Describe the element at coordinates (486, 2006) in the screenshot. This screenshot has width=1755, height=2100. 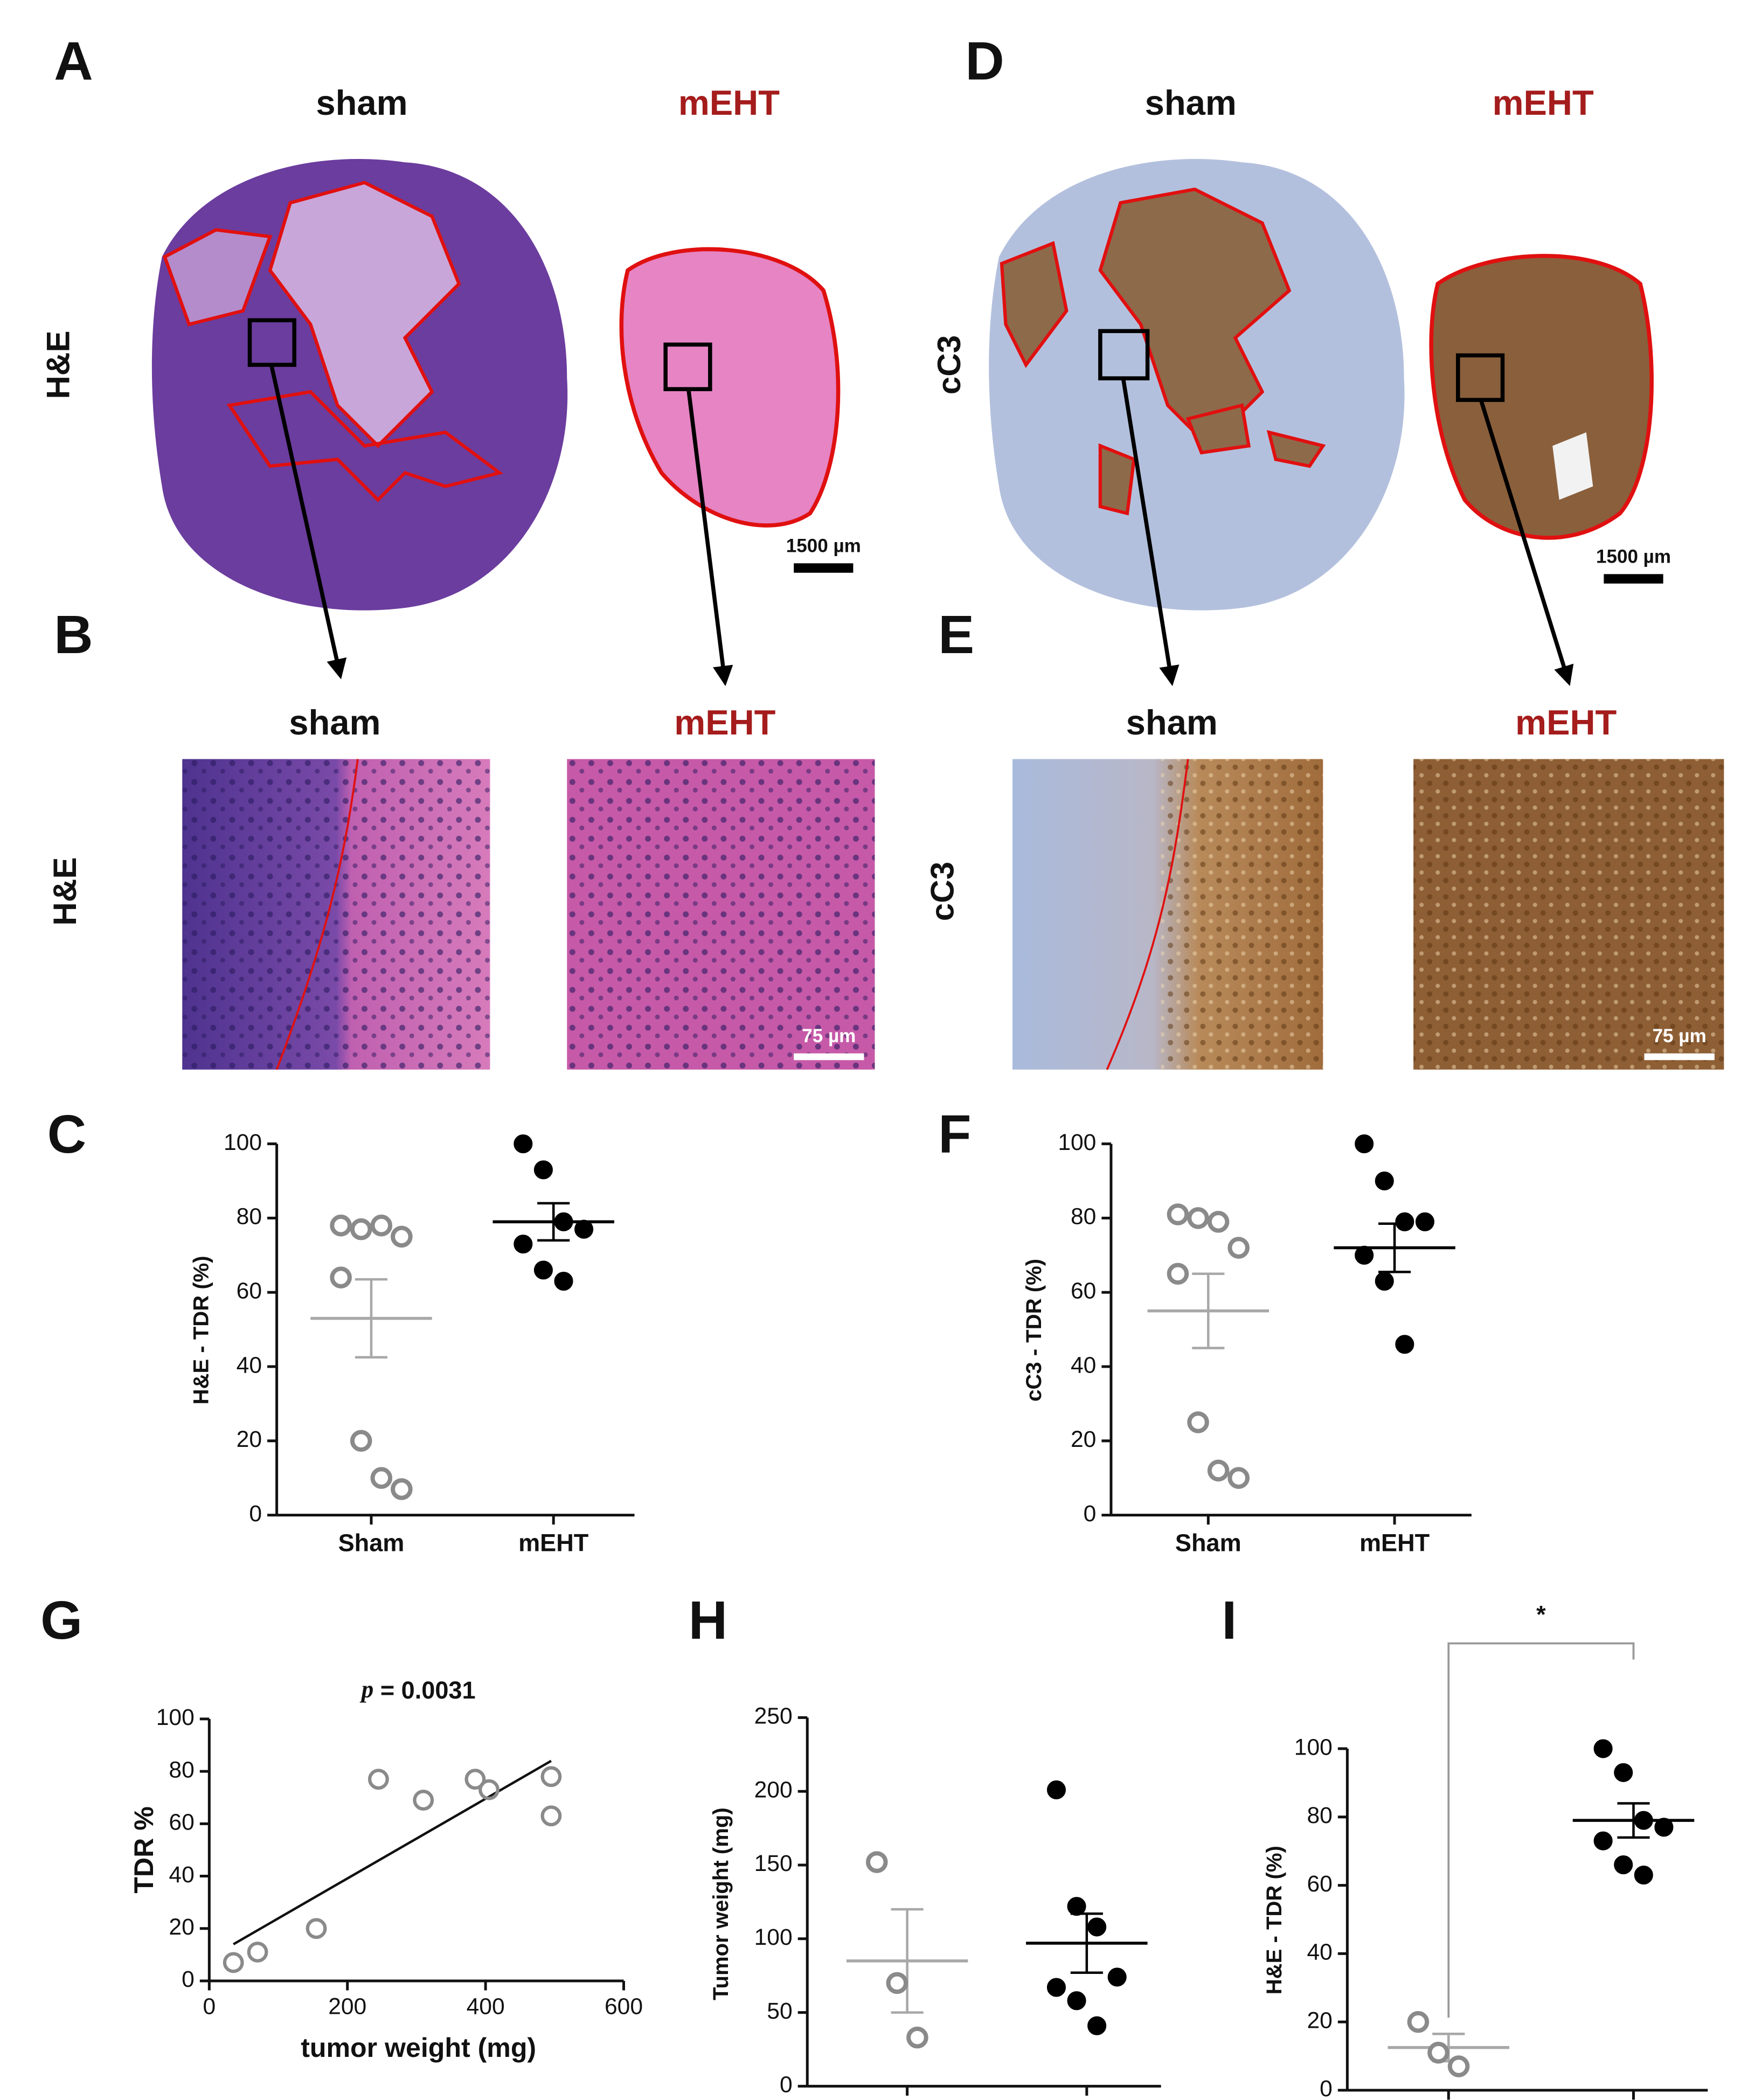
I see `x-tick-label: 400` at that location.